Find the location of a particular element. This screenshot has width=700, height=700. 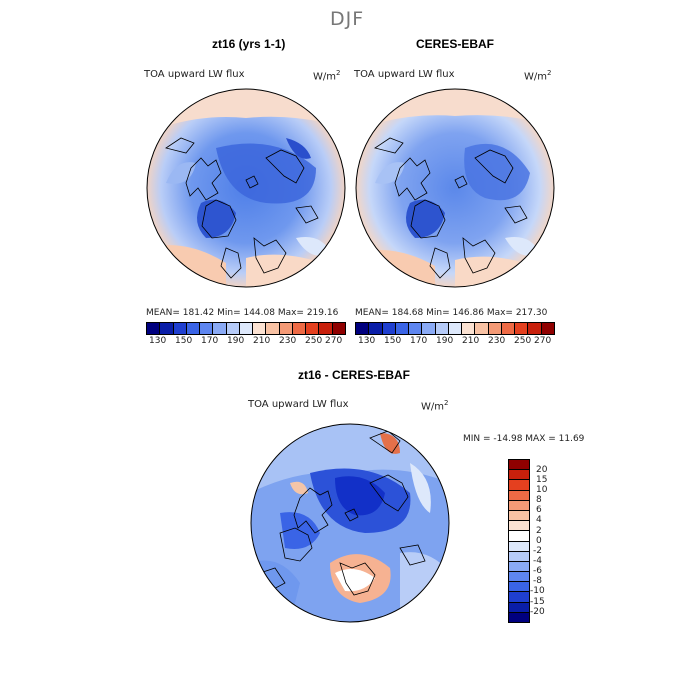

panel-2-title: CERES-EBAF is located at coordinates (455, 44).